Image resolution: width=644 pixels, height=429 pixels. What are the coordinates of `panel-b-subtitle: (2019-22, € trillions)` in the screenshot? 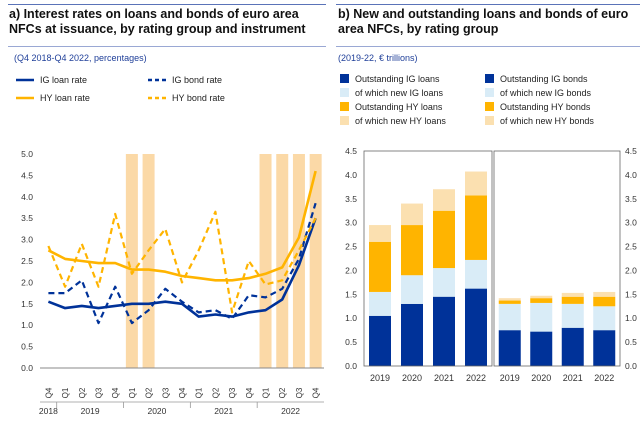 It's located at (378, 58).